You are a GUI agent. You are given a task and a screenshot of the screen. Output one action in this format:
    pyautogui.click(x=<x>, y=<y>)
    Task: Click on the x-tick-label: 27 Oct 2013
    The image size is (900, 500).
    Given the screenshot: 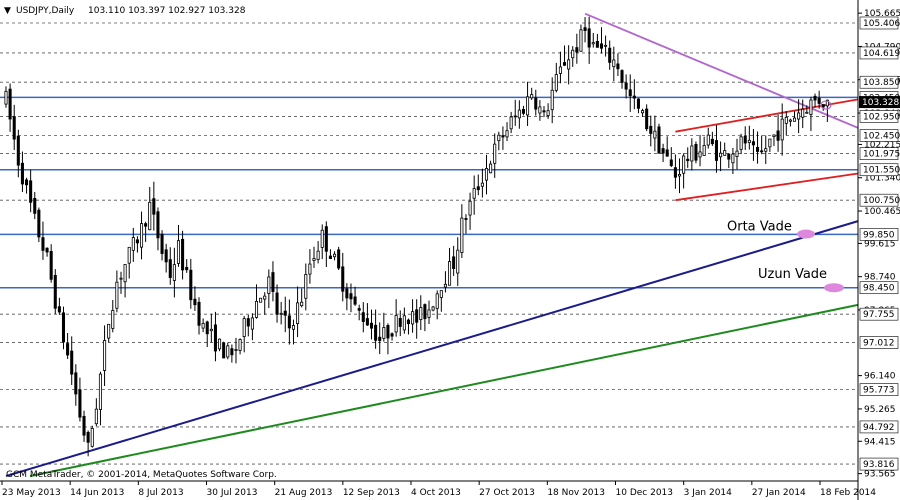 What is the action you would take?
    pyautogui.click(x=507, y=493)
    